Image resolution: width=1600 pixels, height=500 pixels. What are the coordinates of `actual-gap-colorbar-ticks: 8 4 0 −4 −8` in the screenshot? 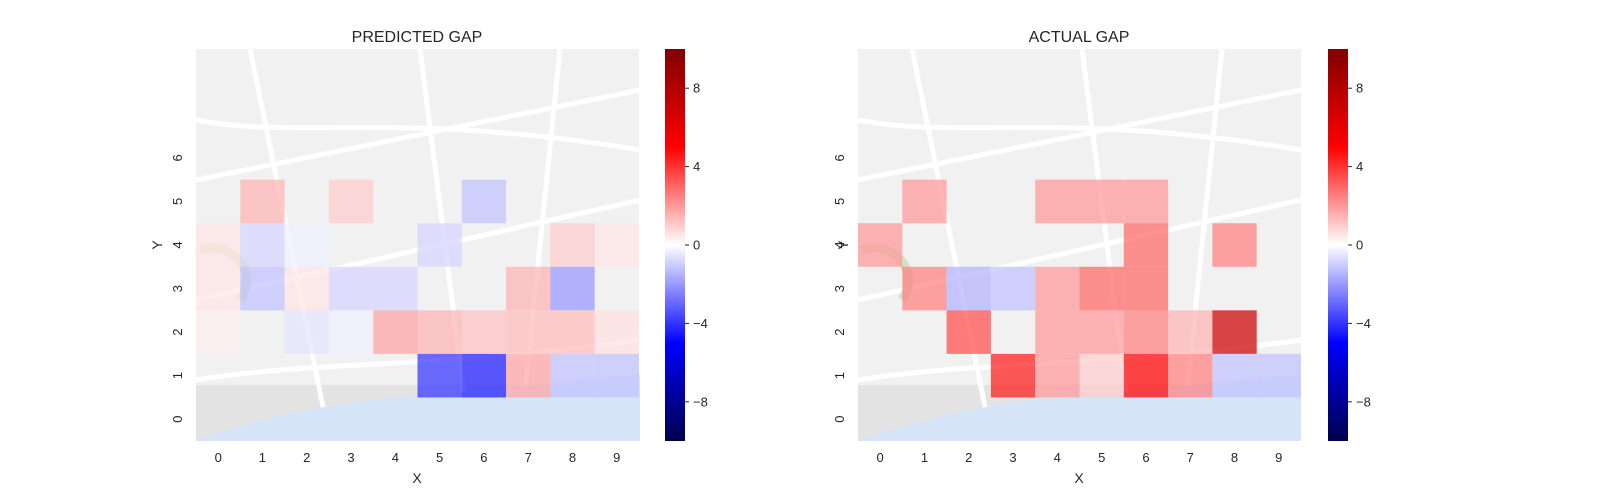 It's located at (1359, 245).